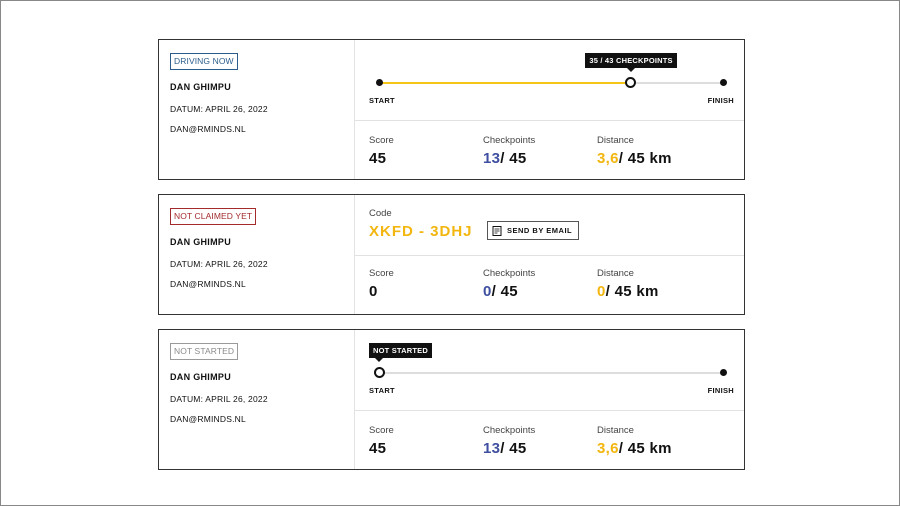  Describe the element at coordinates (379, 82) in the screenshot. I see `start-dot` at that location.